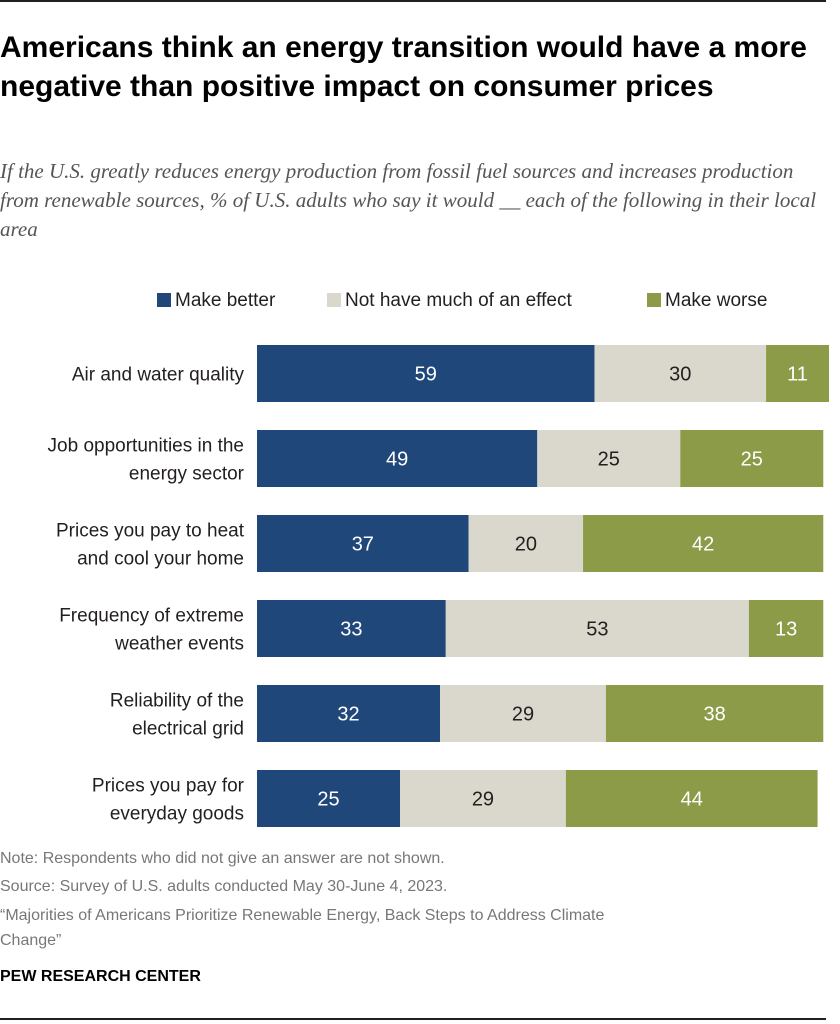  What do you see at coordinates (151, 616) in the screenshot?
I see `category-label: Frequency of extreme` at bounding box center [151, 616].